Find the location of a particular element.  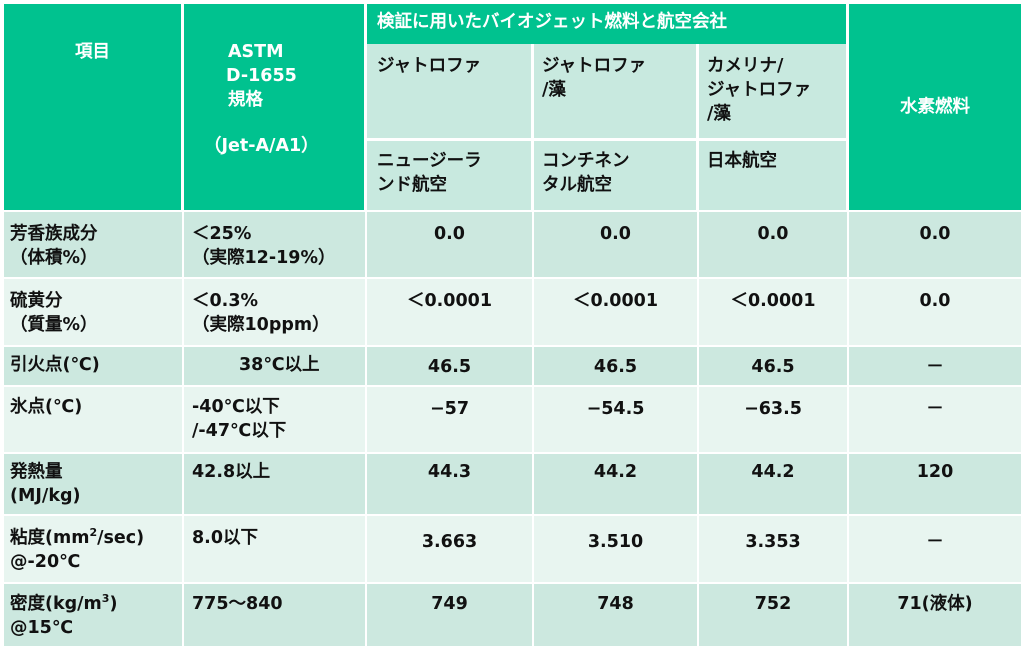

row-value-hydrogen: 120 is located at coordinates (935, 483).